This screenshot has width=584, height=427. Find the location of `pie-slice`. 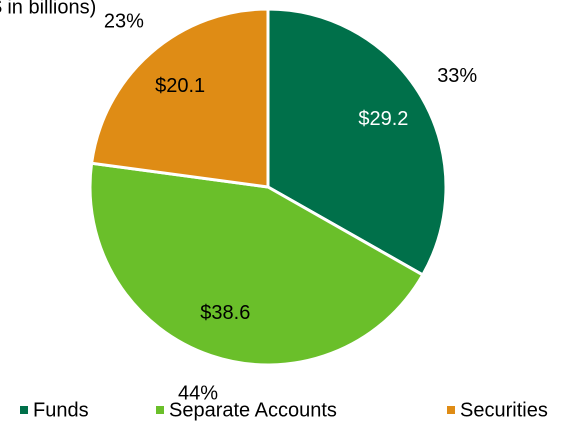

pie-slice is located at coordinates (179, 98).